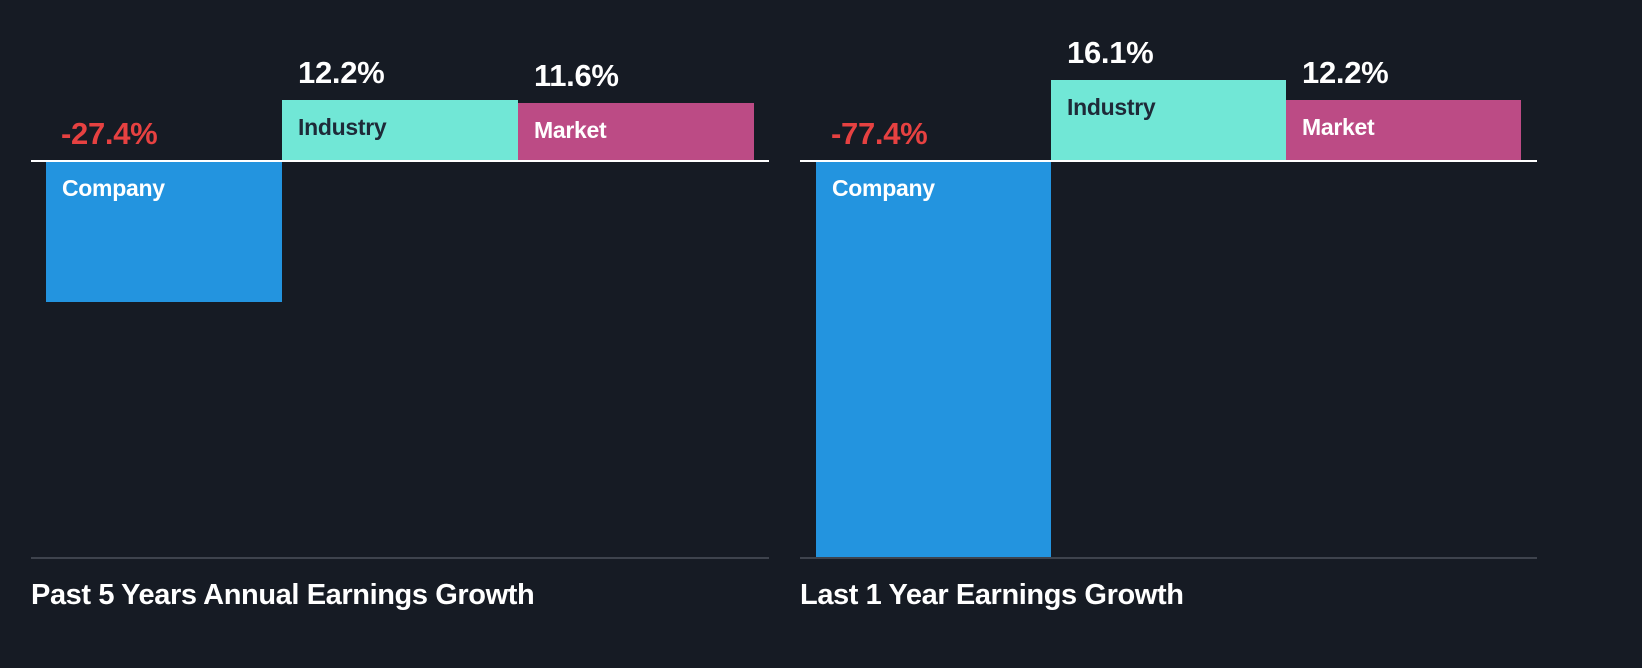 The width and height of the screenshot is (1642, 668). I want to click on value-market: 12.2%, so click(1345, 72).